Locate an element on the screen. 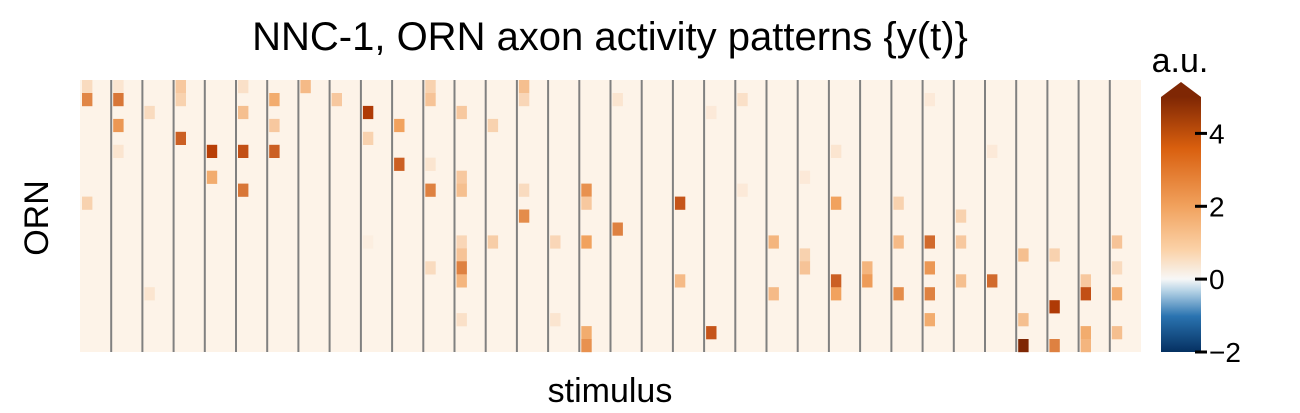 This screenshot has width=1300, height=413. colorbar-tick-label: 4 is located at coordinates (1217, 133).